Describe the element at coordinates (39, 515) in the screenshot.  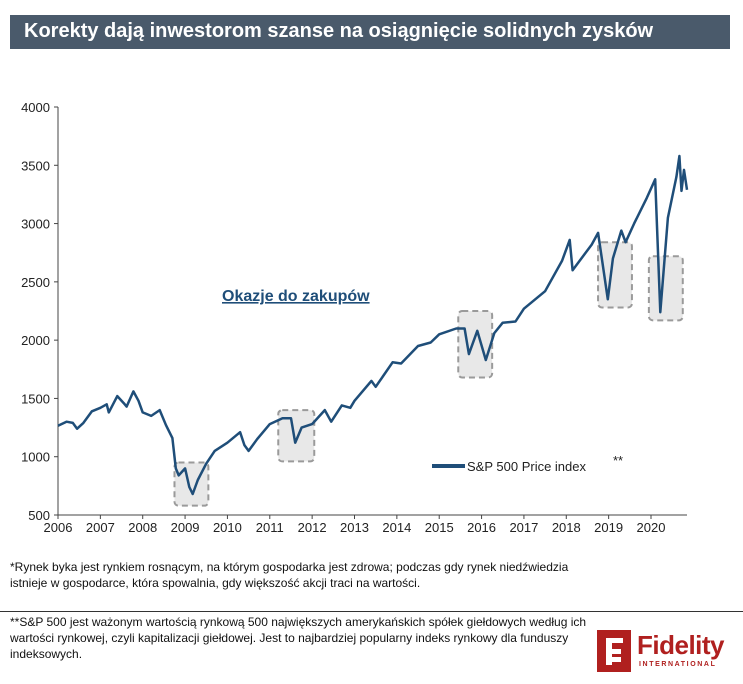
I see `y-tick-label: 500` at that location.